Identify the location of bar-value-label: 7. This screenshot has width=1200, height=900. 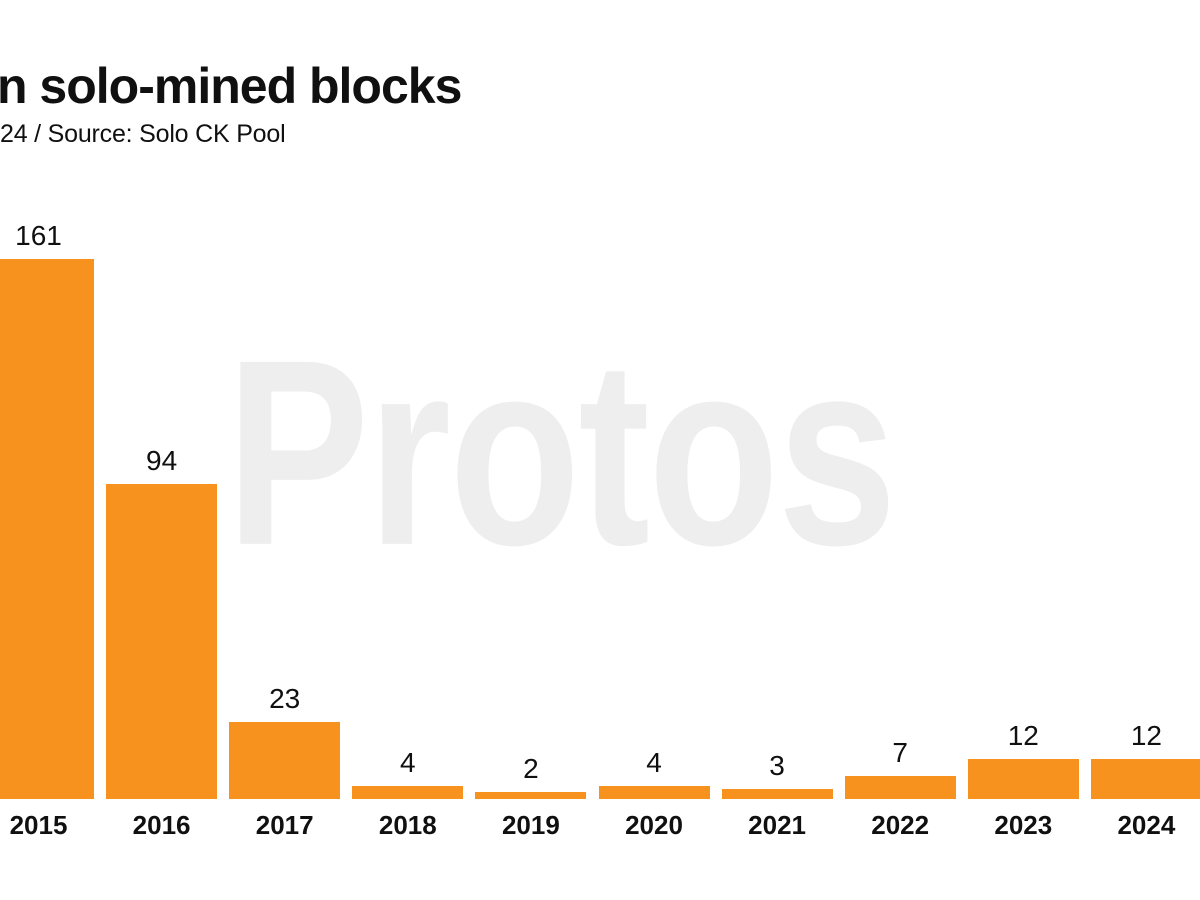
(900, 752).